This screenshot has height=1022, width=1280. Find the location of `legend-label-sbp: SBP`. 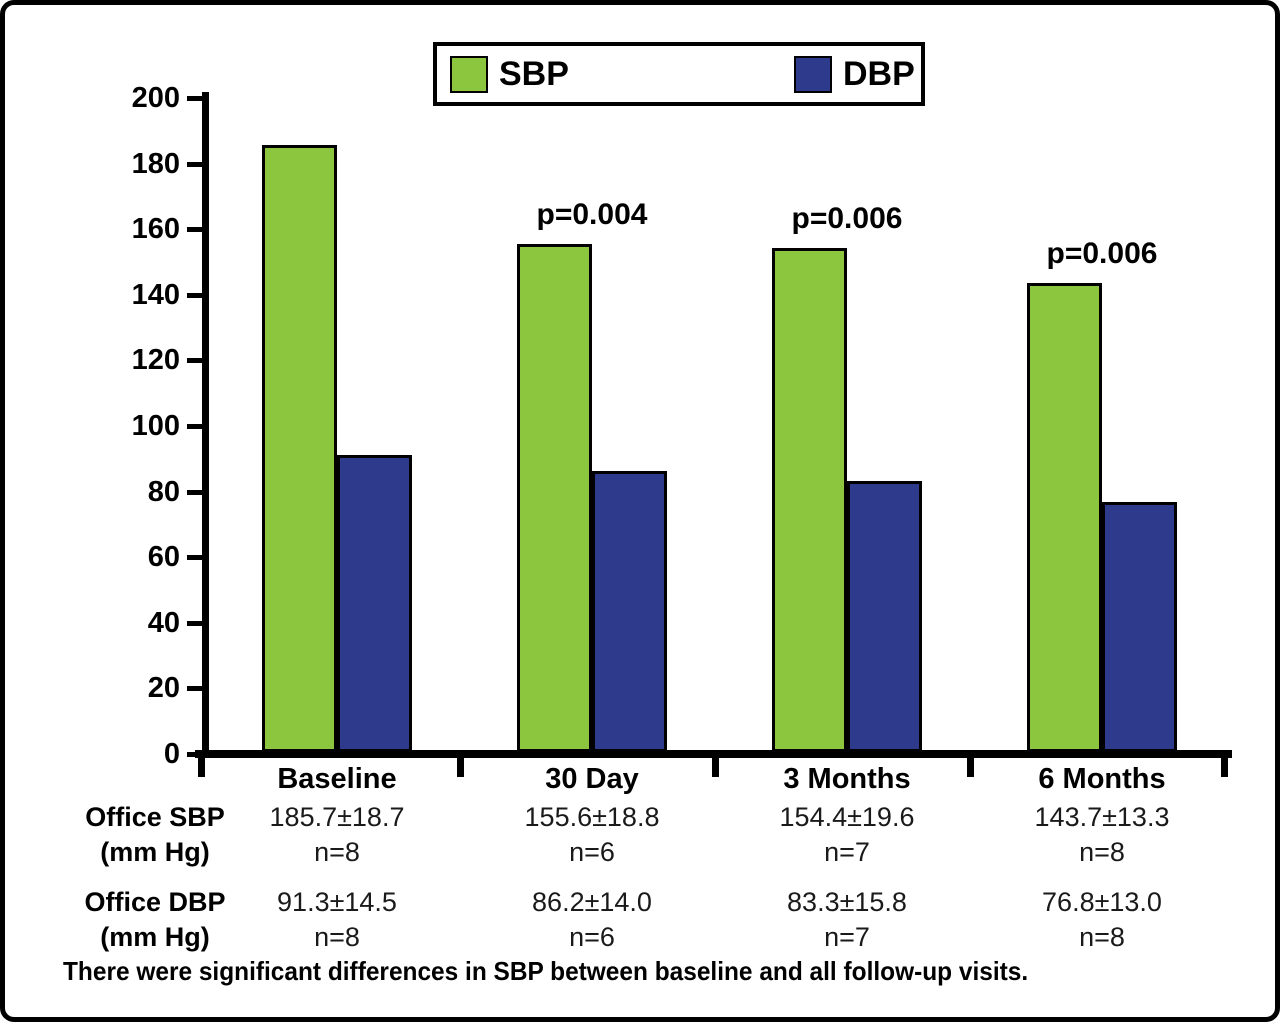

legend-label-sbp: SBP is located at coordinates (534, 73).